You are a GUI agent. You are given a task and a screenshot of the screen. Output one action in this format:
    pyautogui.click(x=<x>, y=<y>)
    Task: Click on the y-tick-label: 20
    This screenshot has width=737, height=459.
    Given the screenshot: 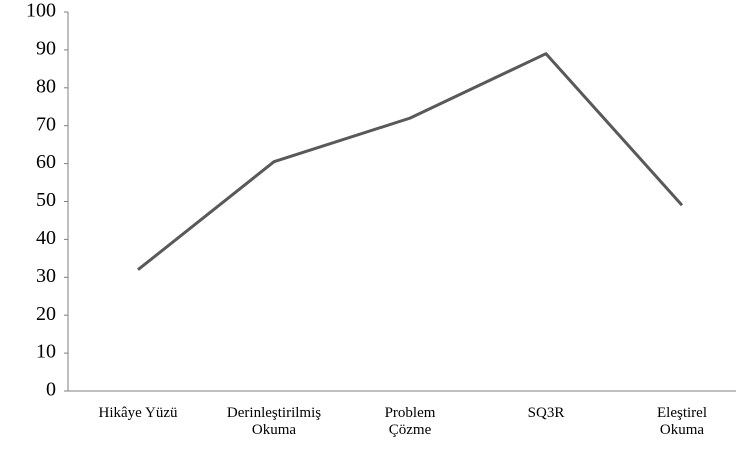 What is the action you would take?
    pyautogui.click(x=46, y=314)
    